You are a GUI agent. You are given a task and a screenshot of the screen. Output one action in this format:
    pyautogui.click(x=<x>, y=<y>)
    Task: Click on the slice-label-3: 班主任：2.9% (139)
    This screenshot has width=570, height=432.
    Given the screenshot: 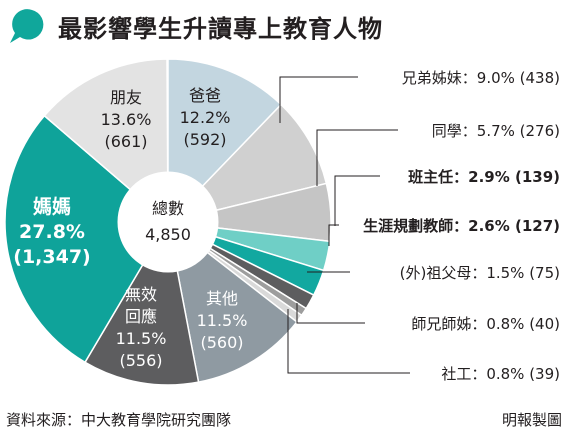 What is the action you would take?
    pyautogui.click(x=484, y=177)
    